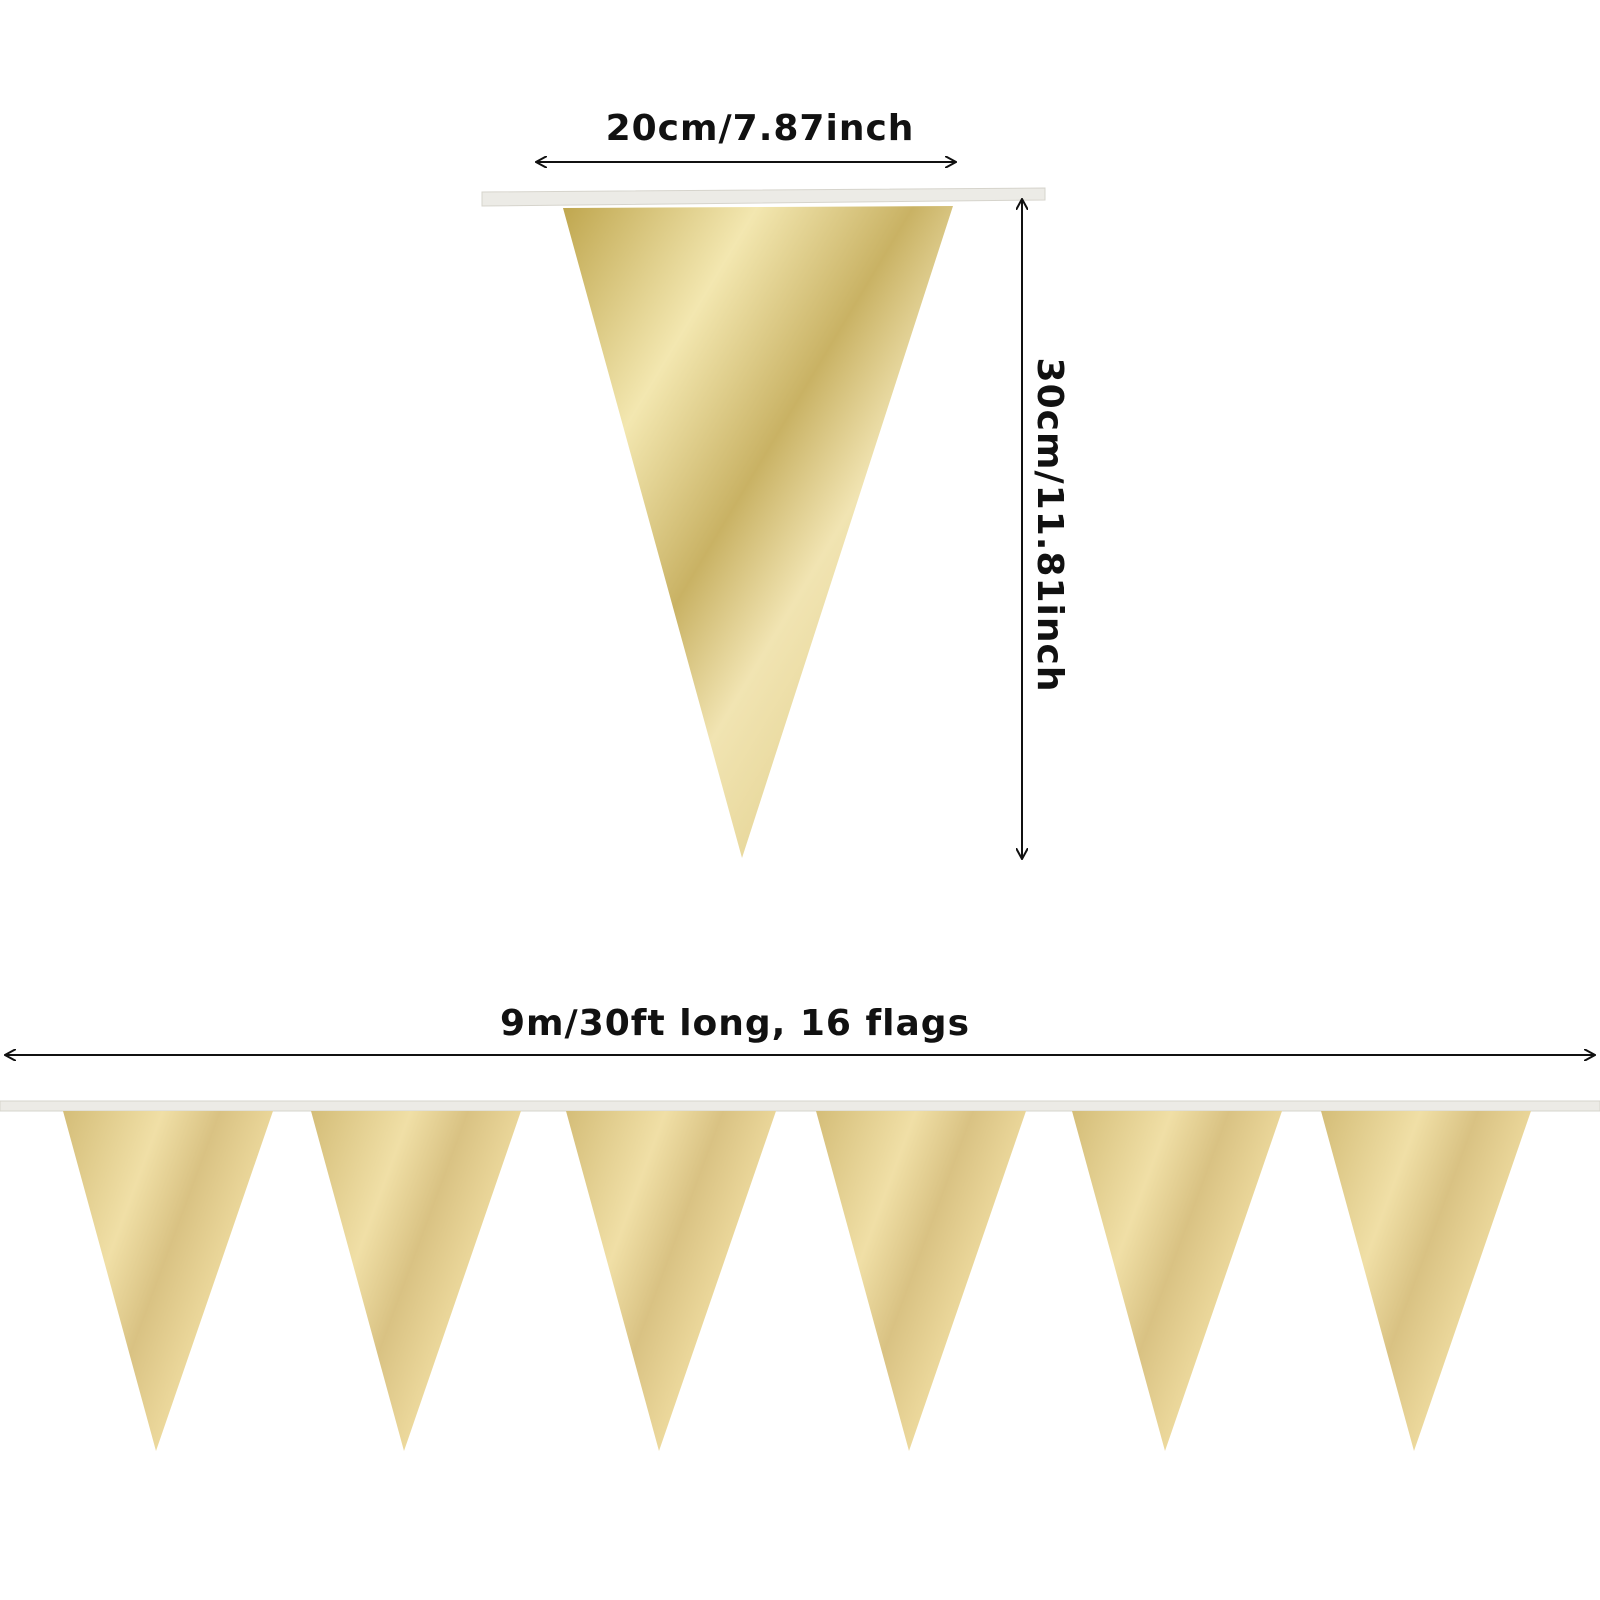 Image resolution: width=1600 pixels, height=1600 pixels. I want to click on length-label: 9m/30ft long, 16 flags, so click(735, 1023).